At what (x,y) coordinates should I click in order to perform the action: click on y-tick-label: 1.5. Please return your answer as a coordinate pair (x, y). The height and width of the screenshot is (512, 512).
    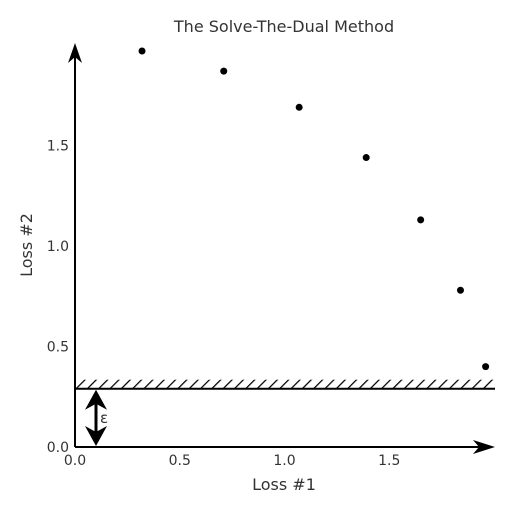
    Looking at the image, I should click on (58, 147).